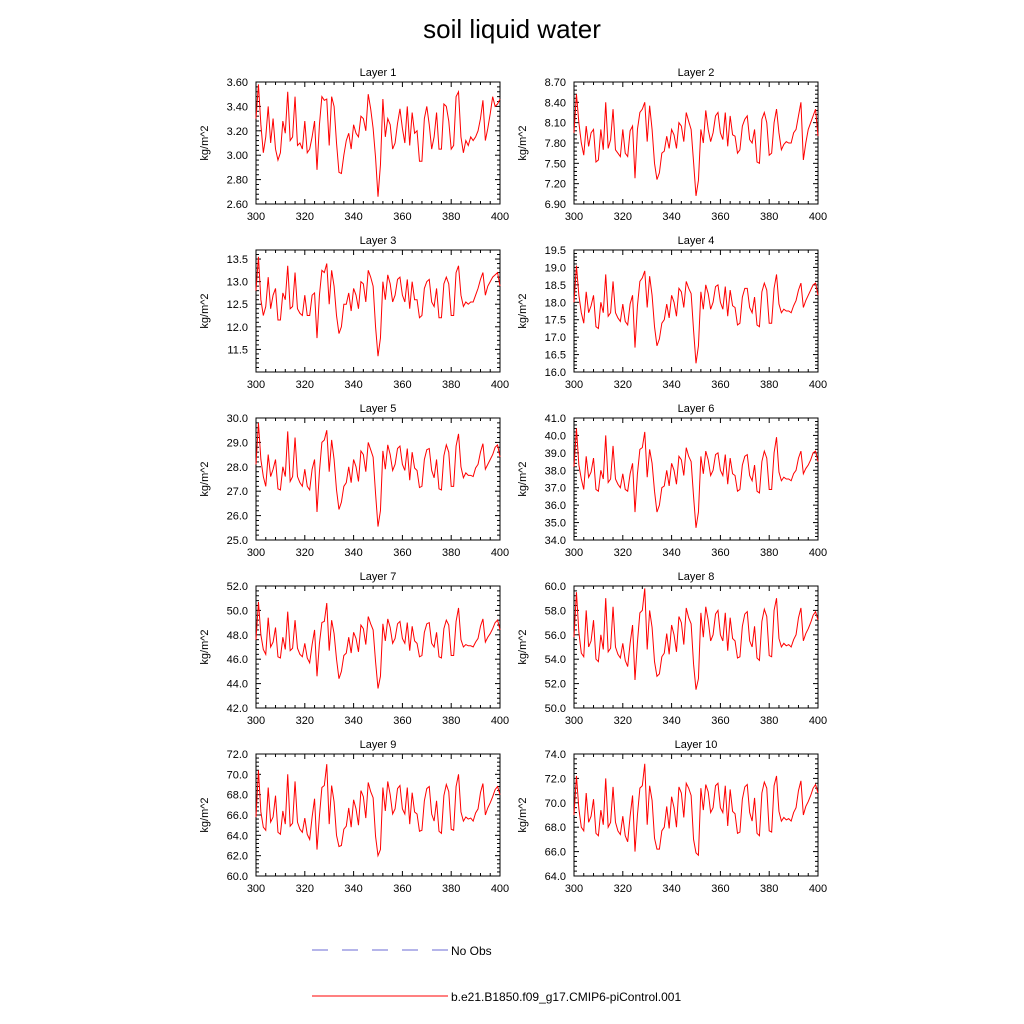  I want to click on layer-3-ylabel: kg/m^2, so click(205, 310).